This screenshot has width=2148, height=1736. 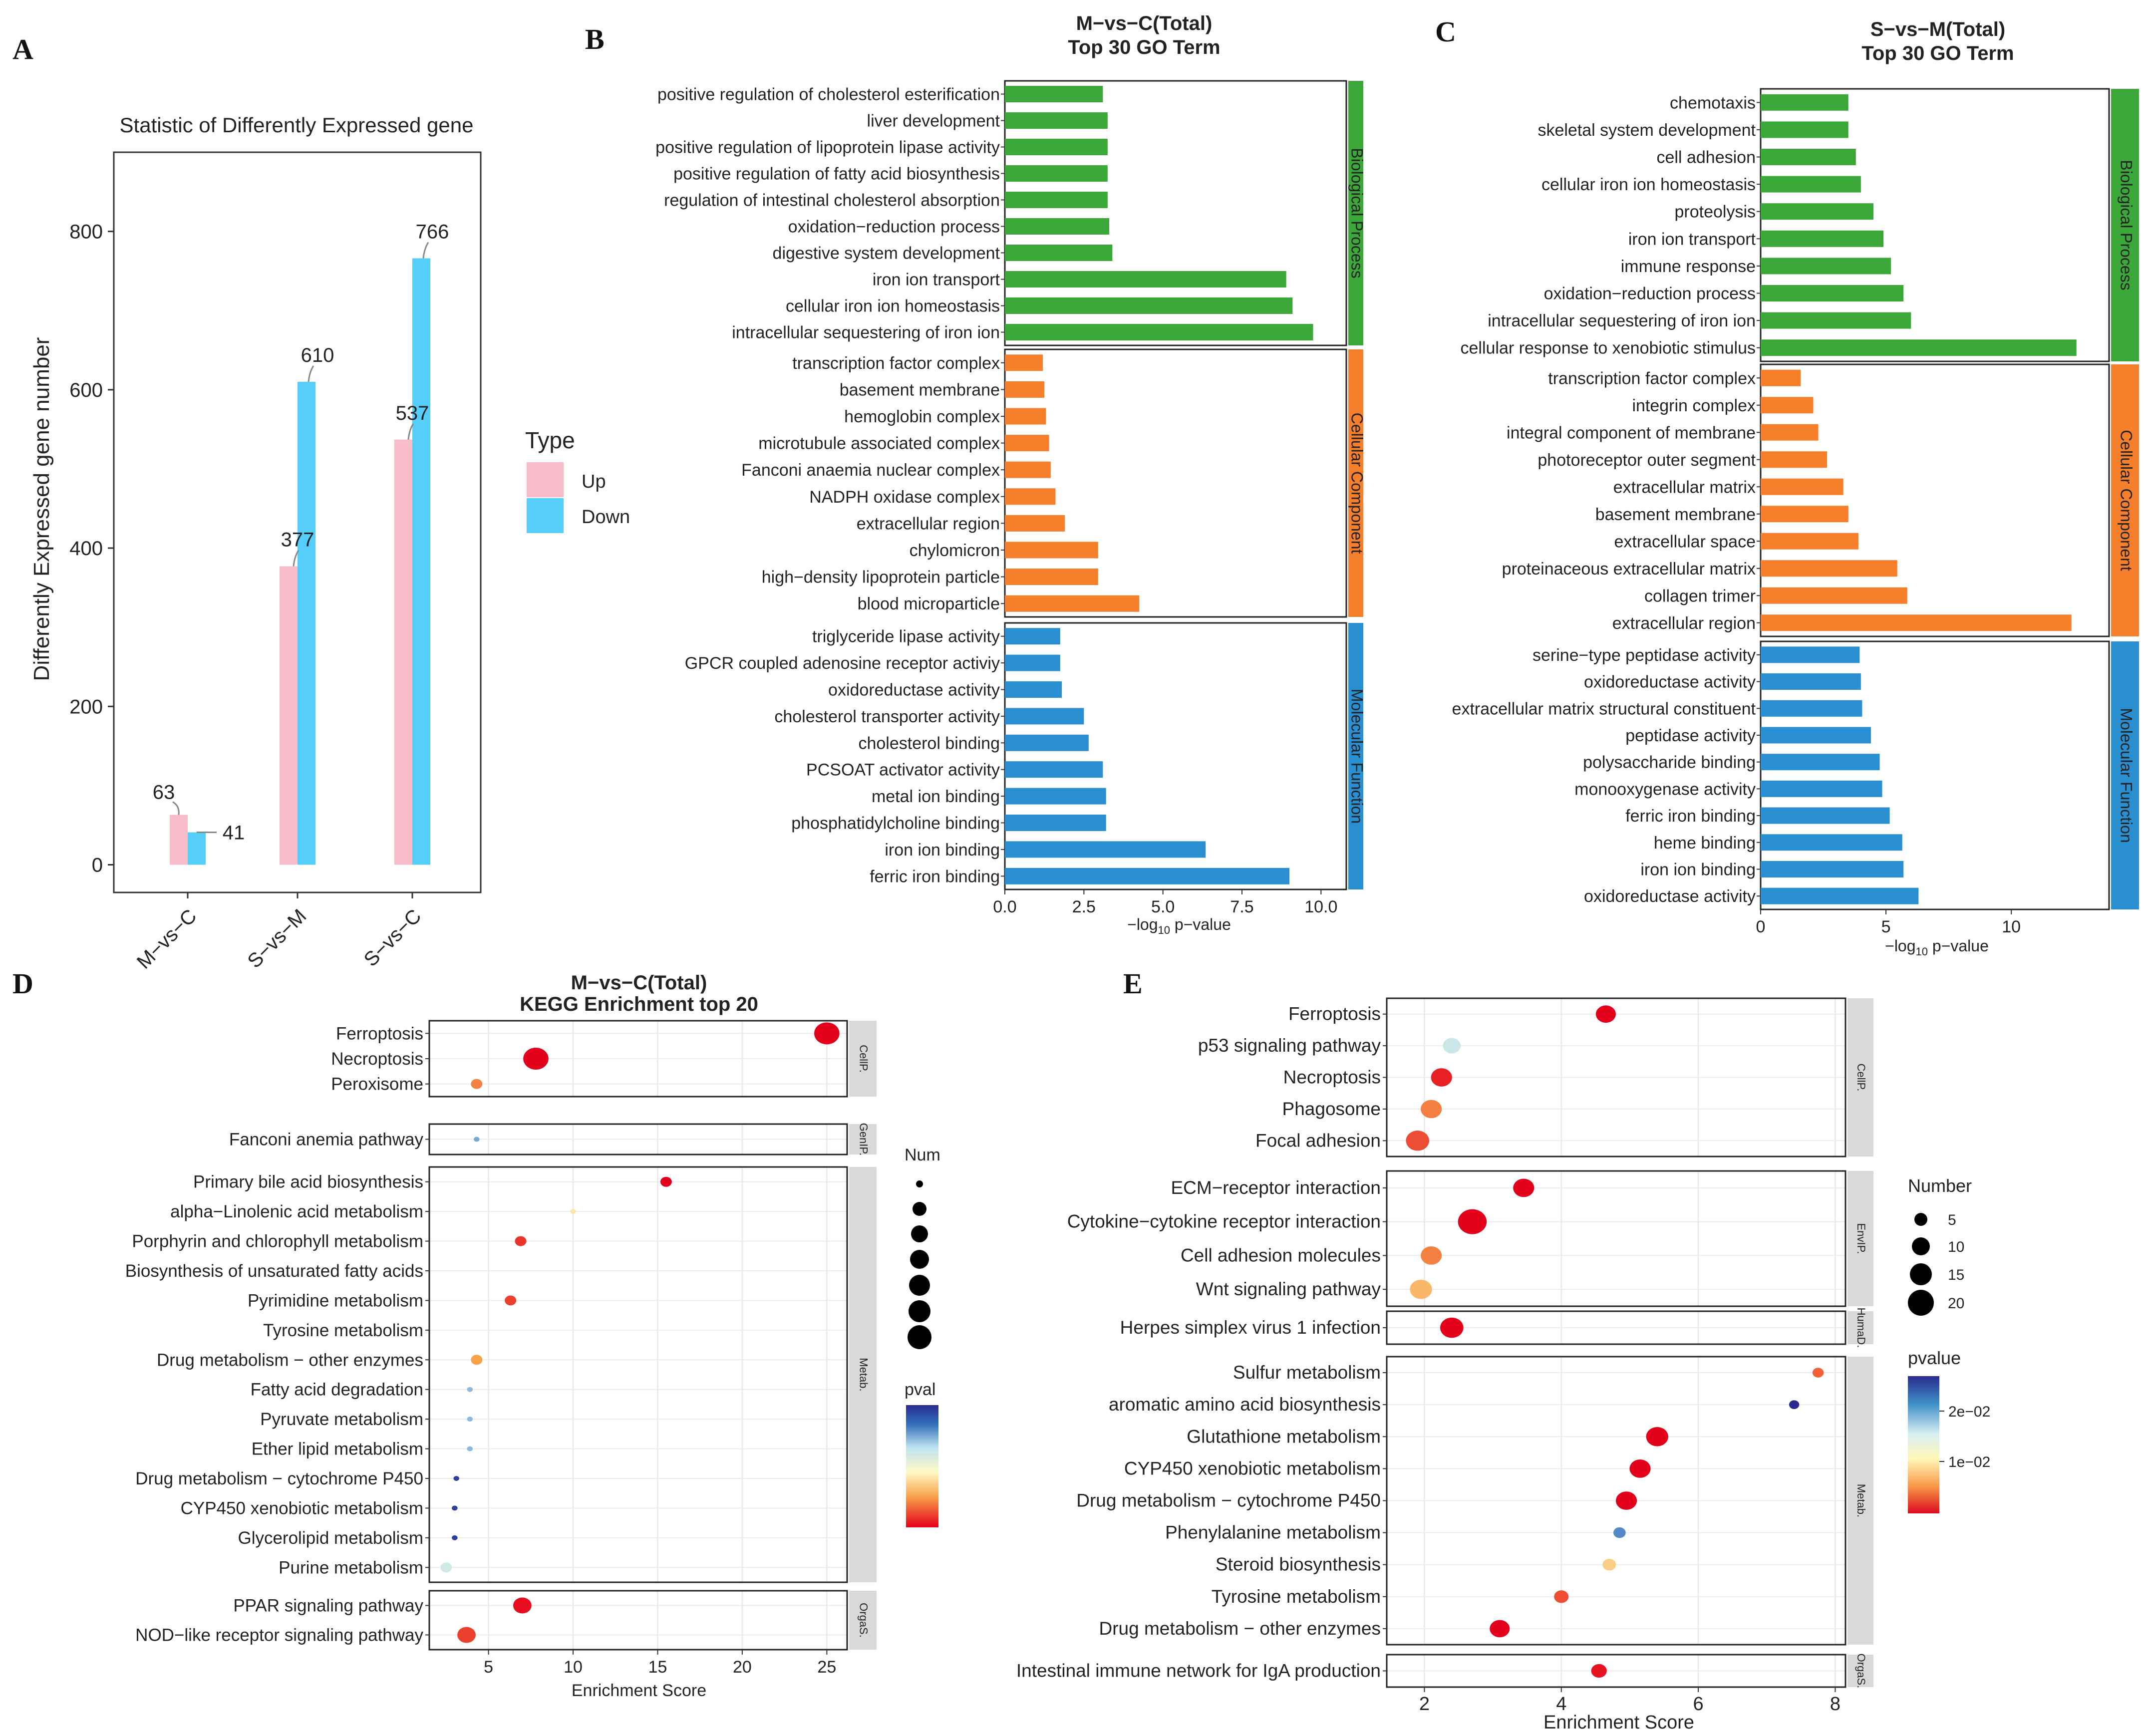 What do you see at coordinates (929, 743) in the screenshot?
I see `go-term-label: cholesterol binding` at bounding box center [929, 743].